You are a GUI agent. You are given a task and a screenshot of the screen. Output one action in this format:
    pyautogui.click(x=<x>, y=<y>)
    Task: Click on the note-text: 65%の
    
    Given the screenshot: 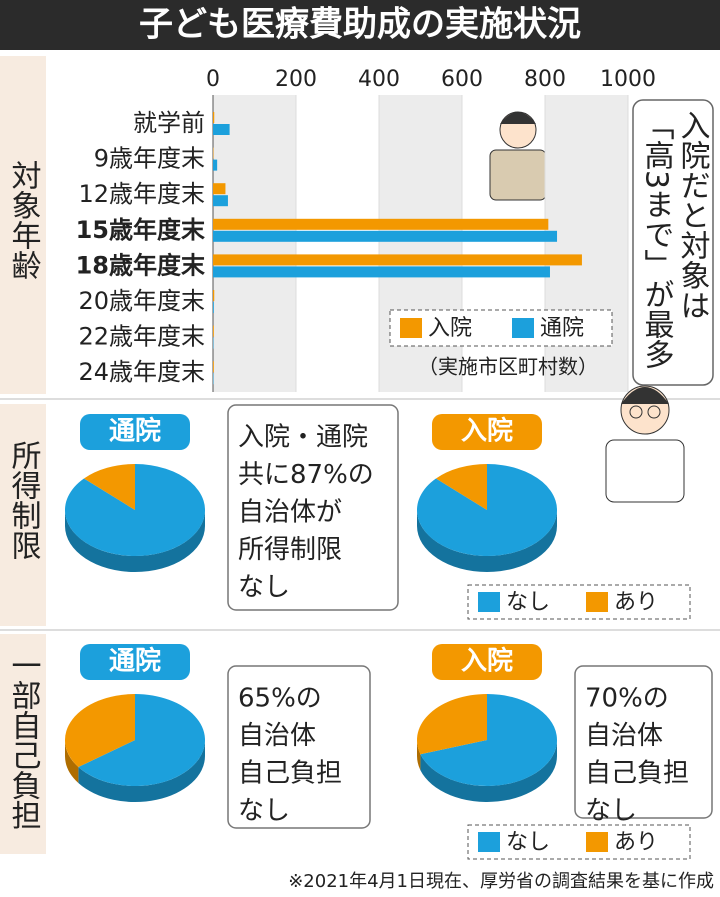 What is the action you would take?
    pyautogui.click(x=280, y=699)
    